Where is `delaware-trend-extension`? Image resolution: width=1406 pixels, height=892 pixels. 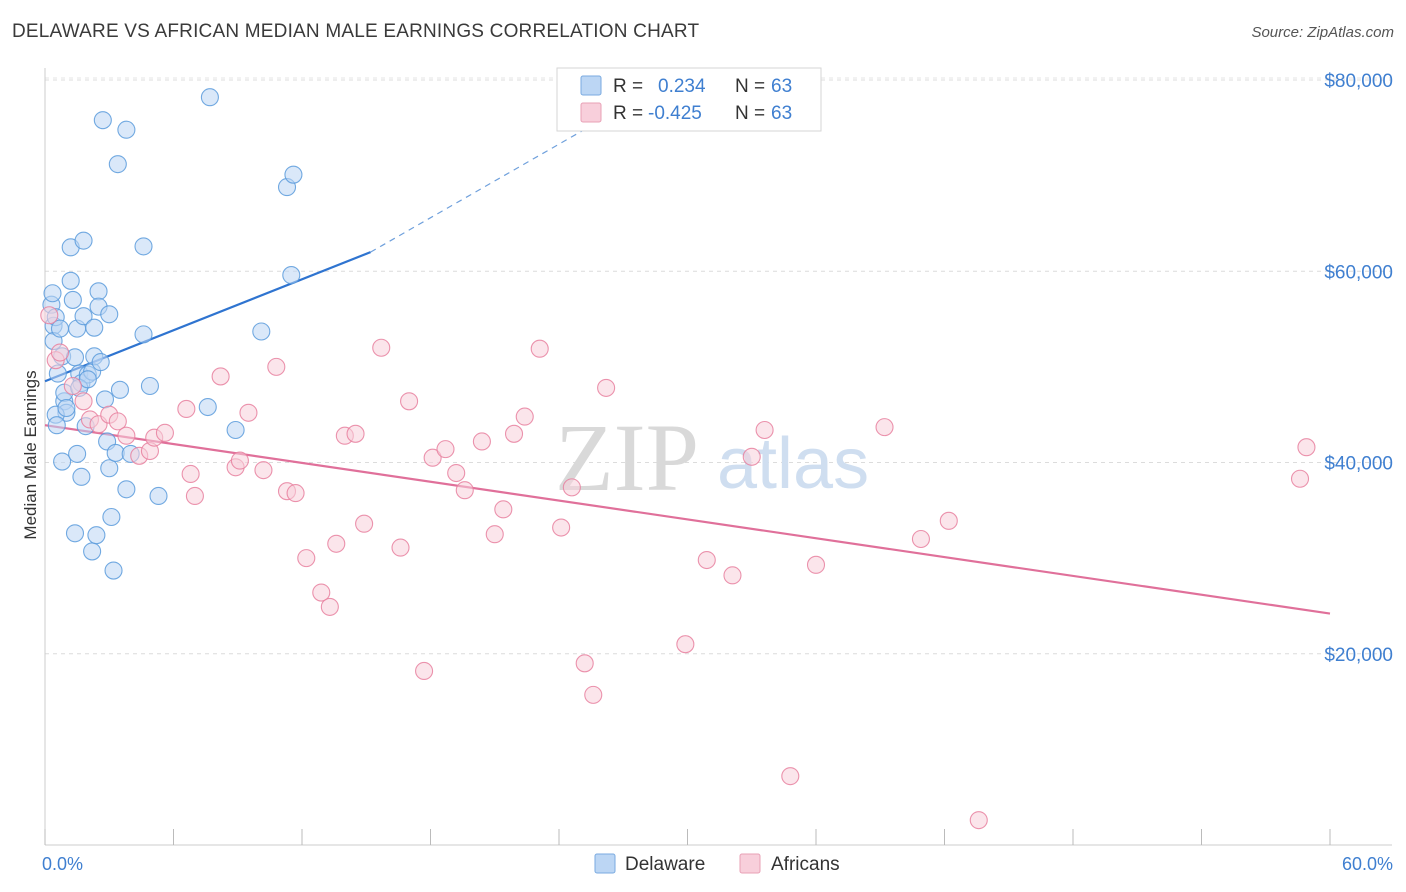
delaware-trend-extension is located at coordinates (491, 182).